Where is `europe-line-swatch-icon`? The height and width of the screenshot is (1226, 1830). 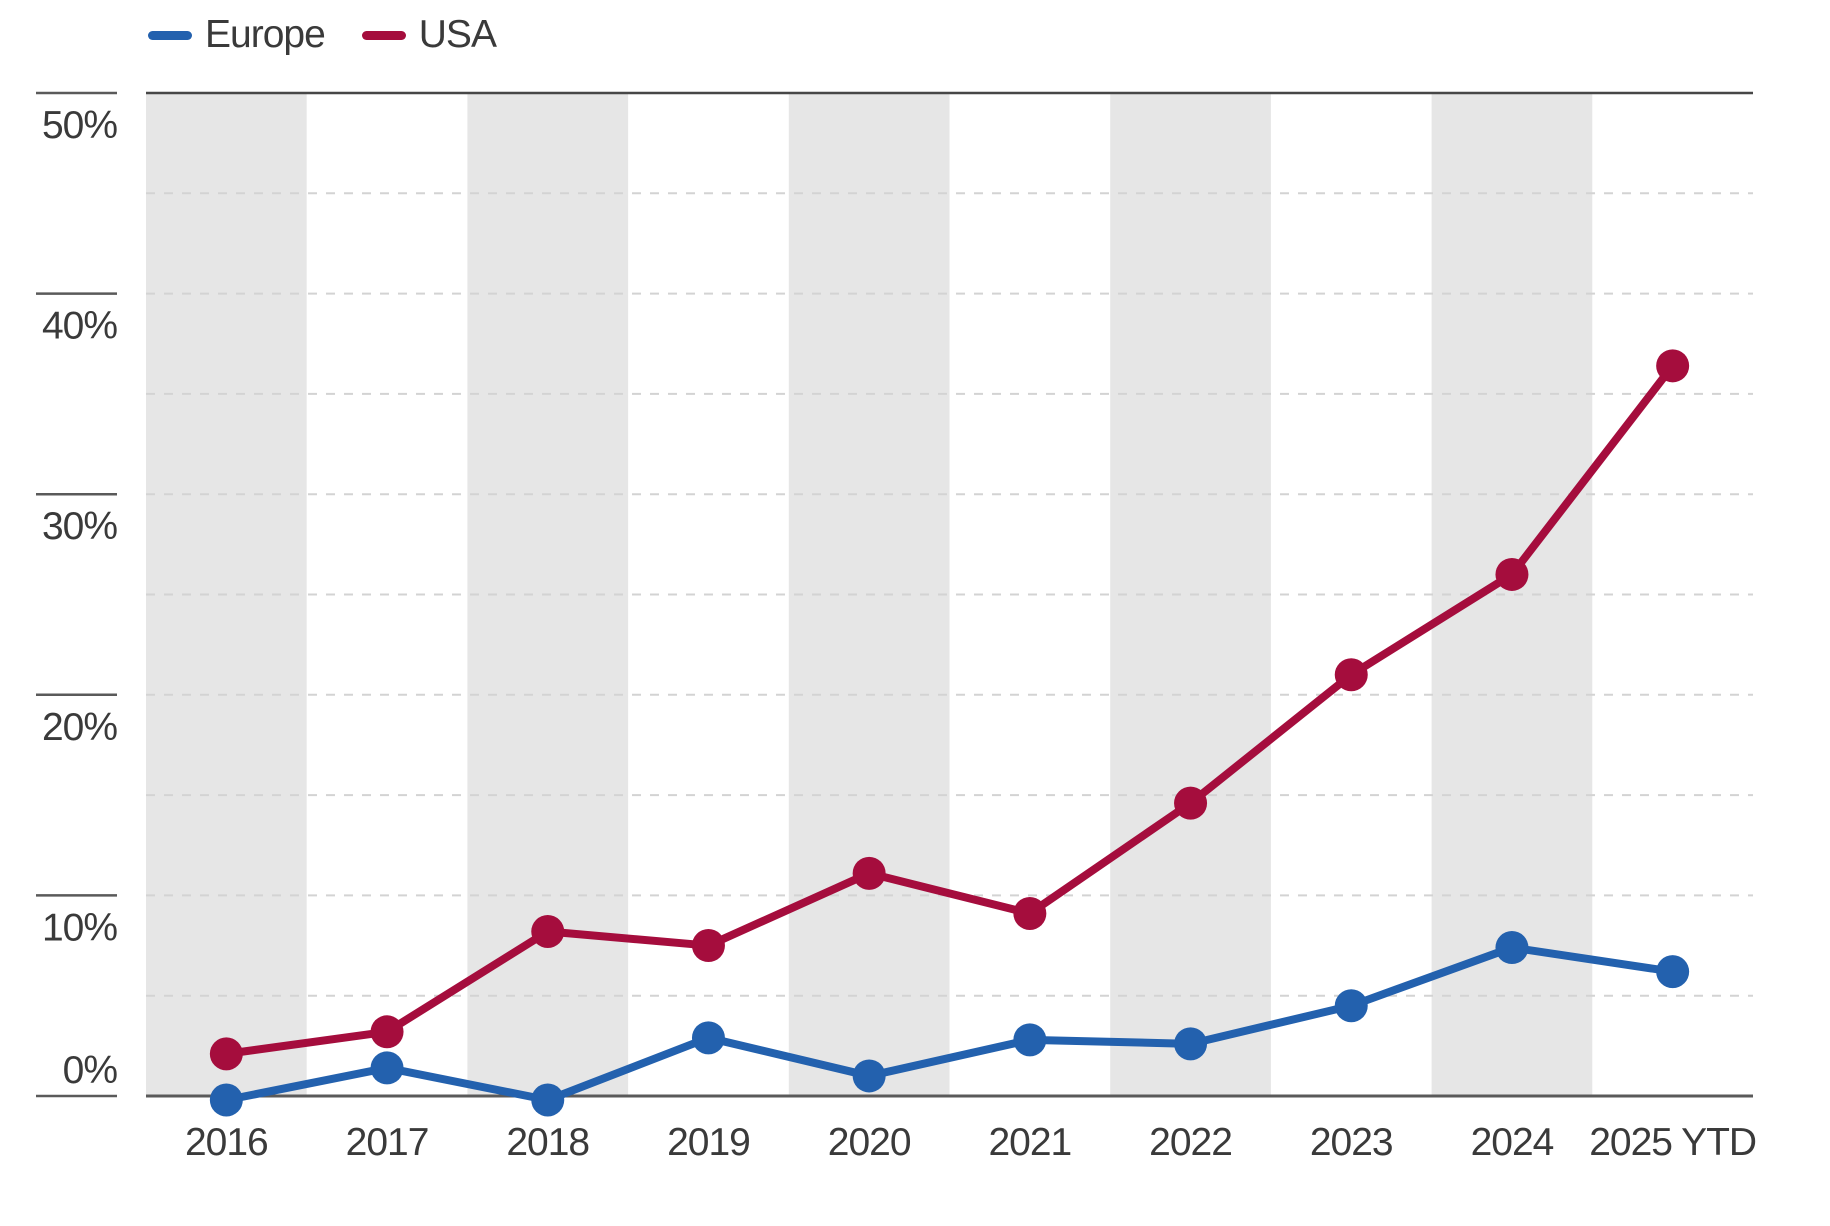
europe-line-swatch-icon is located at coordinates (170, 35).